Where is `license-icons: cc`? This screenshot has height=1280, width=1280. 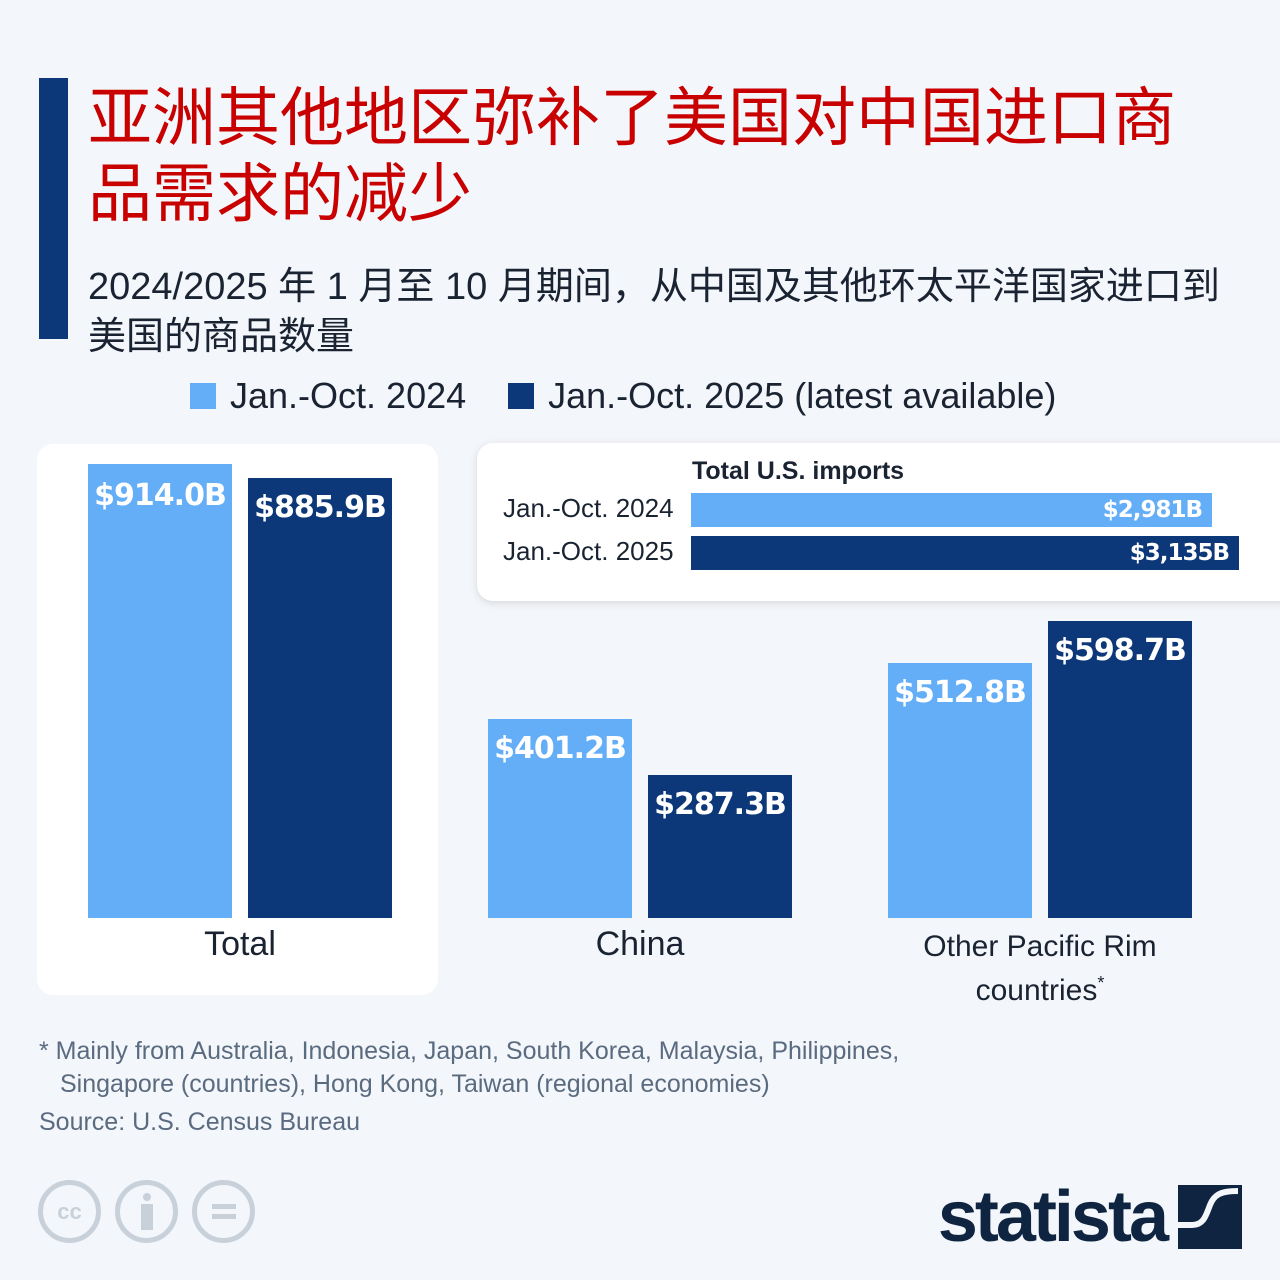 license-icons: cc is located at coordinates (146, 1211).